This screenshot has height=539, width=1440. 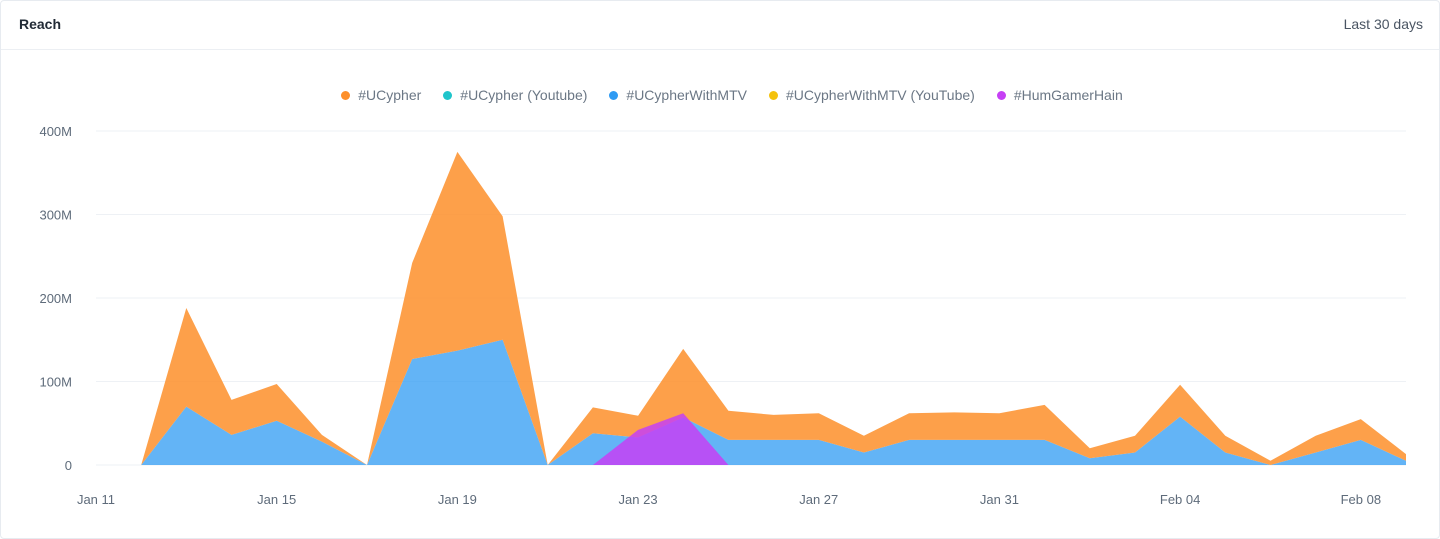 What do you see at coordinates (1180, 499) in the screenshot?
I see `x-tick-label: Feb 04` at bounding box center [1180, 499].